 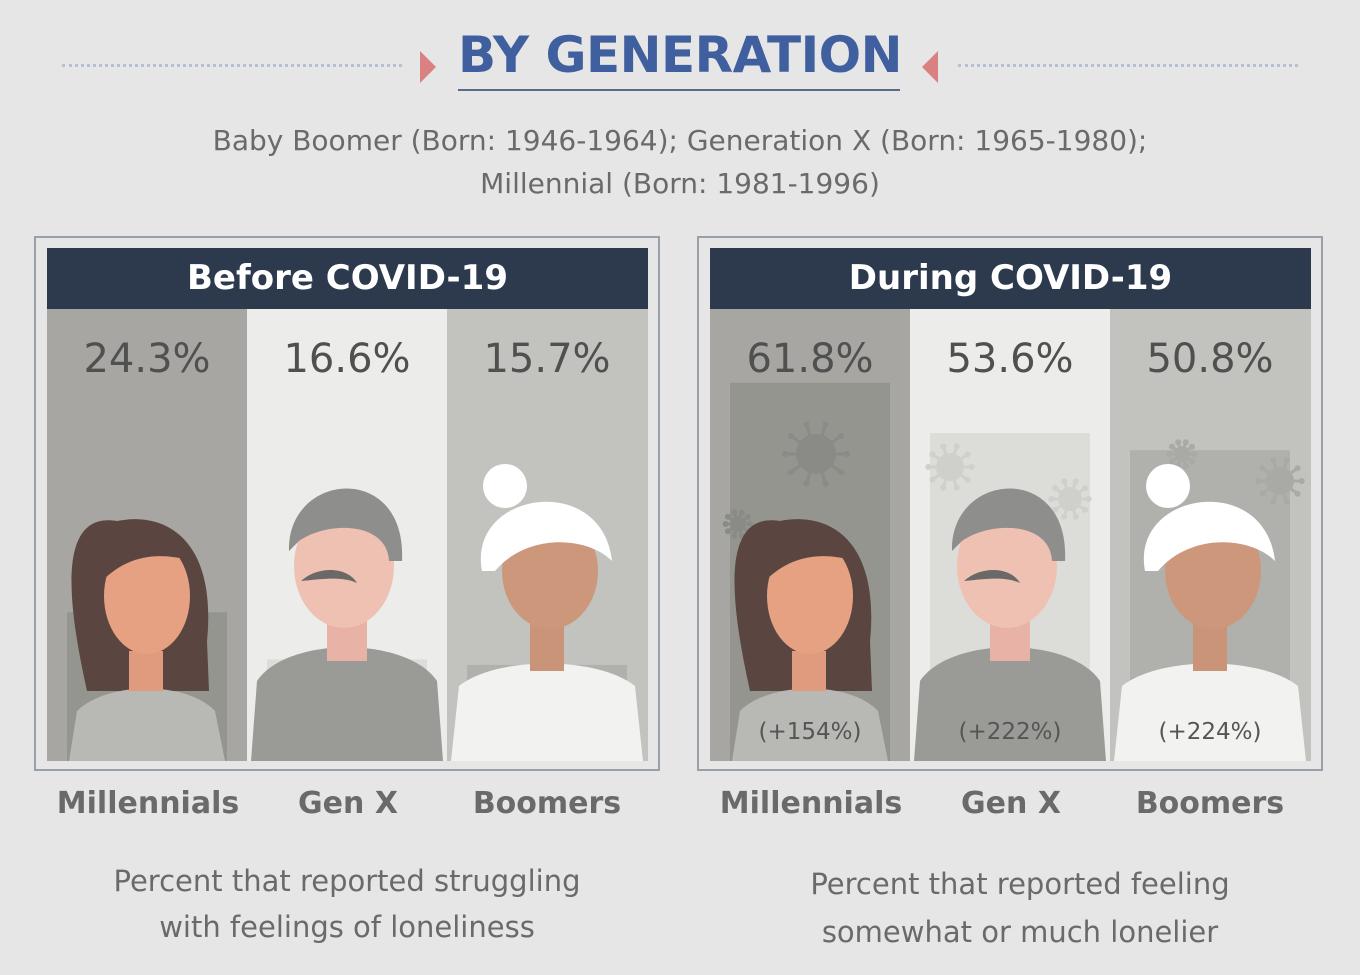 I want to click on right-dotted-rule, so click(x=1128, y=65).